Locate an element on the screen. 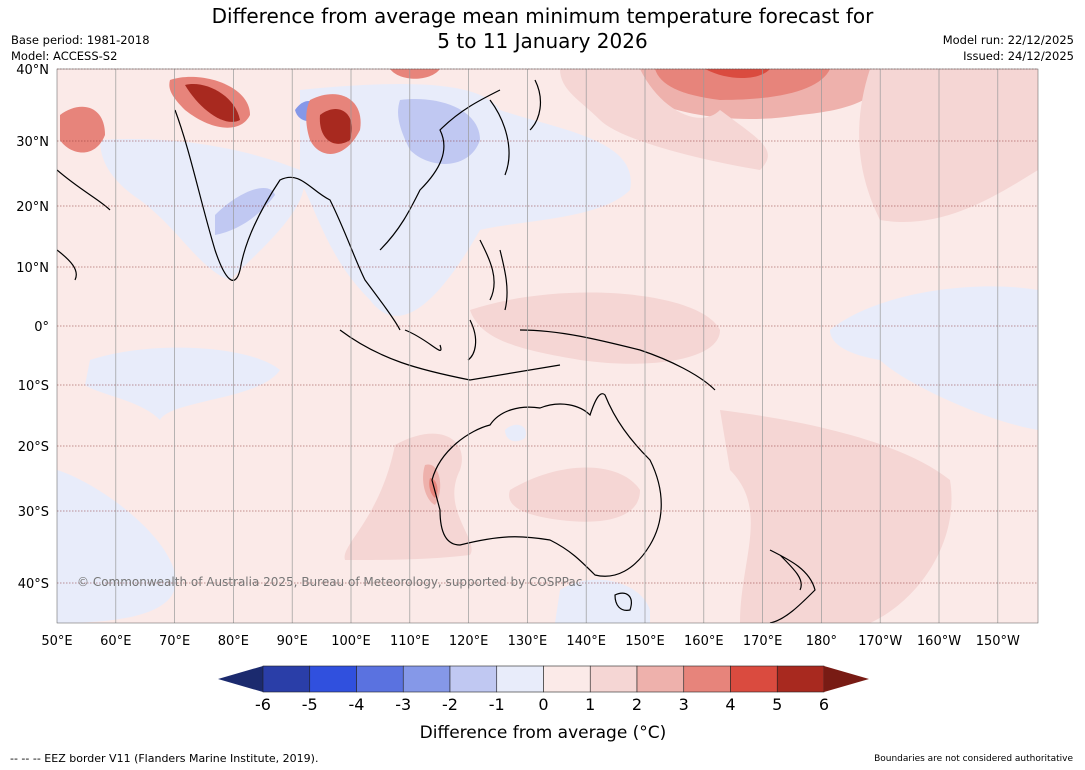  longitude-label: 100°E is located at coordinates (351, 641).